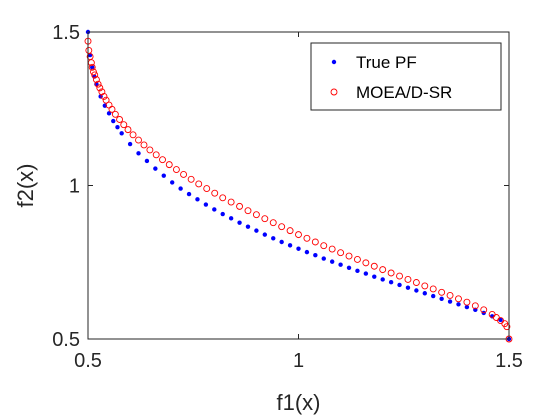  Describe the element at coordinates (66, 33) in the screenshot. I see `y-tick-label: 1.5` at that location.